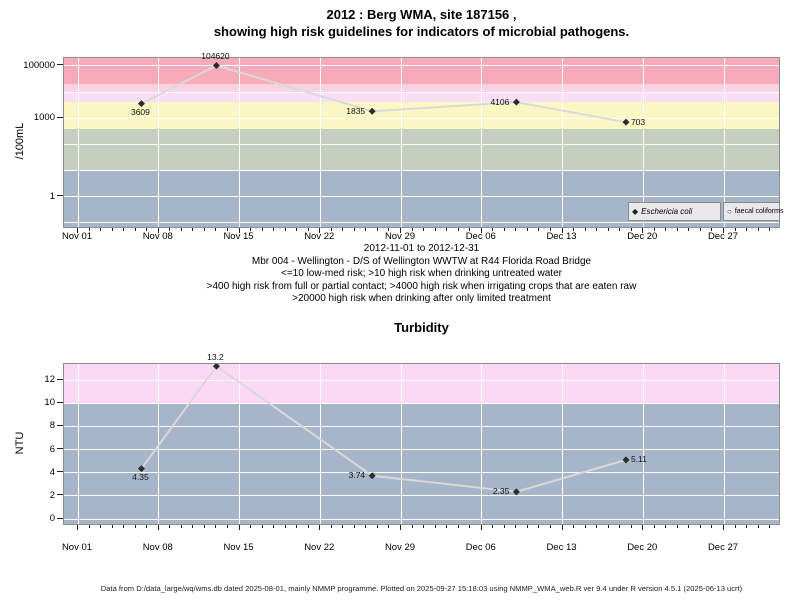  I want to click on y-axis-label-per-100ml: /100mL, so click(20, 141).